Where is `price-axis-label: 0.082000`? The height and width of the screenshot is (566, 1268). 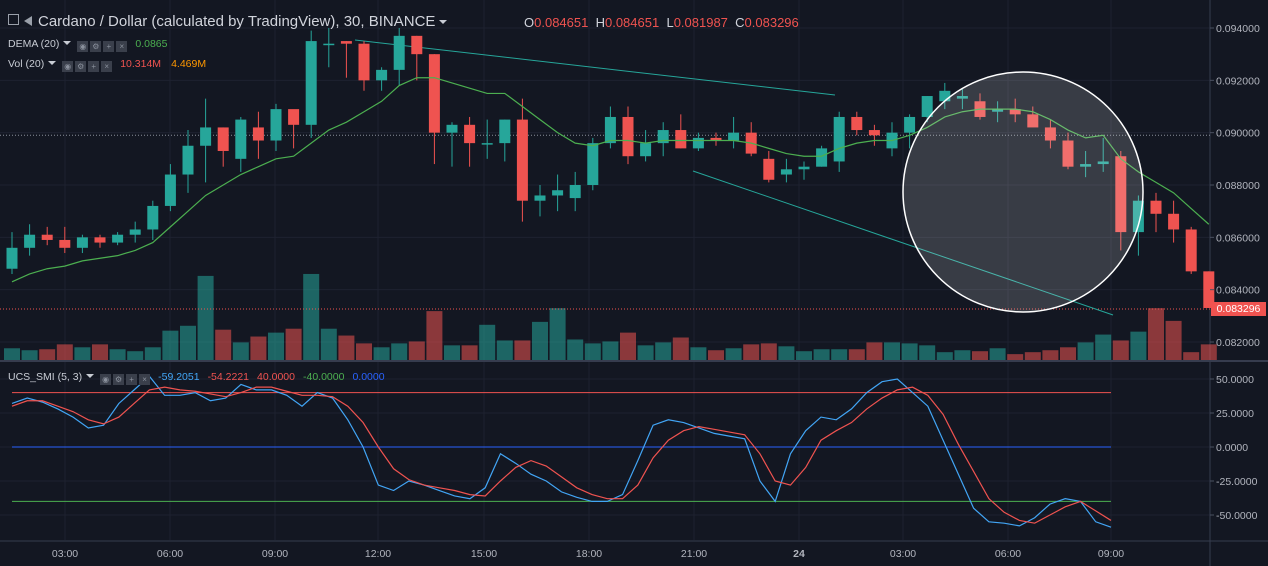 price-axis-label: 0.082000 is located at coordinates (1238, 343).